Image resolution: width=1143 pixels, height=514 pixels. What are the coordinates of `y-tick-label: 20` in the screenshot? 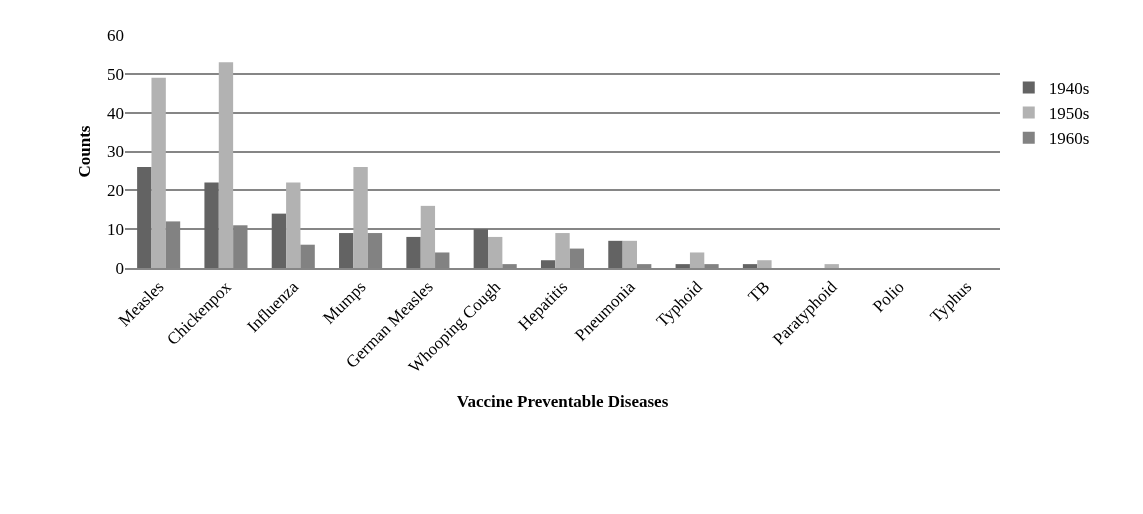 It's located at (115, 191).